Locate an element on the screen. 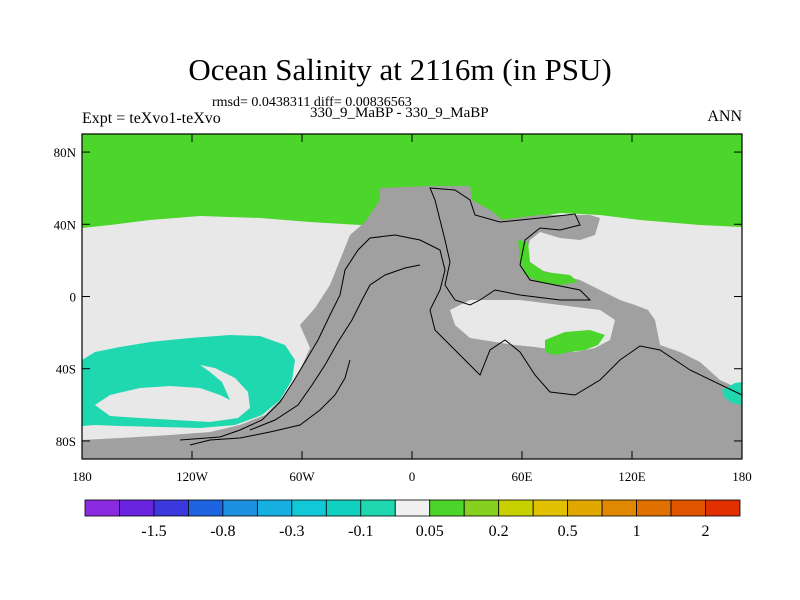 This screenshot has height=600, width=800. southern-coastline-contour is located at coordinates (335, 347).